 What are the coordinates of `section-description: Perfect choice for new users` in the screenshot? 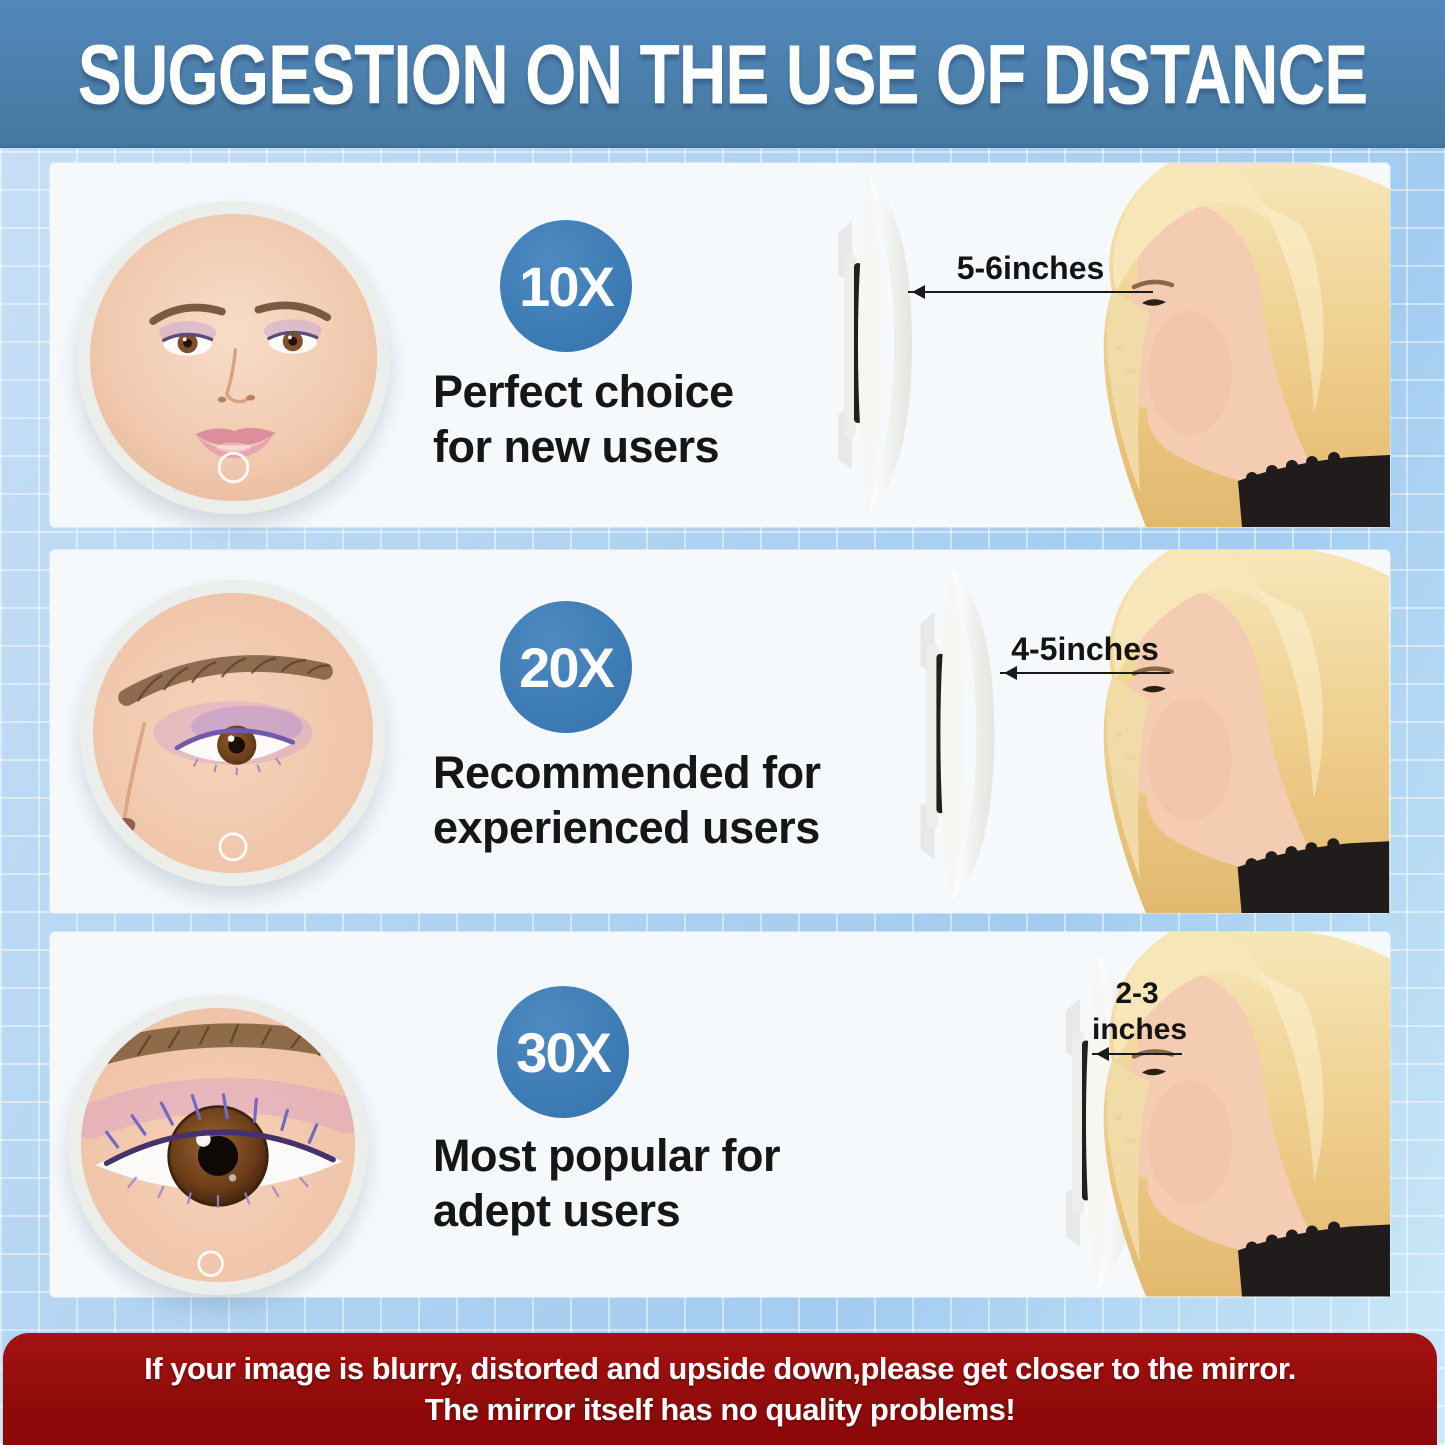 It's located at (583, 419).